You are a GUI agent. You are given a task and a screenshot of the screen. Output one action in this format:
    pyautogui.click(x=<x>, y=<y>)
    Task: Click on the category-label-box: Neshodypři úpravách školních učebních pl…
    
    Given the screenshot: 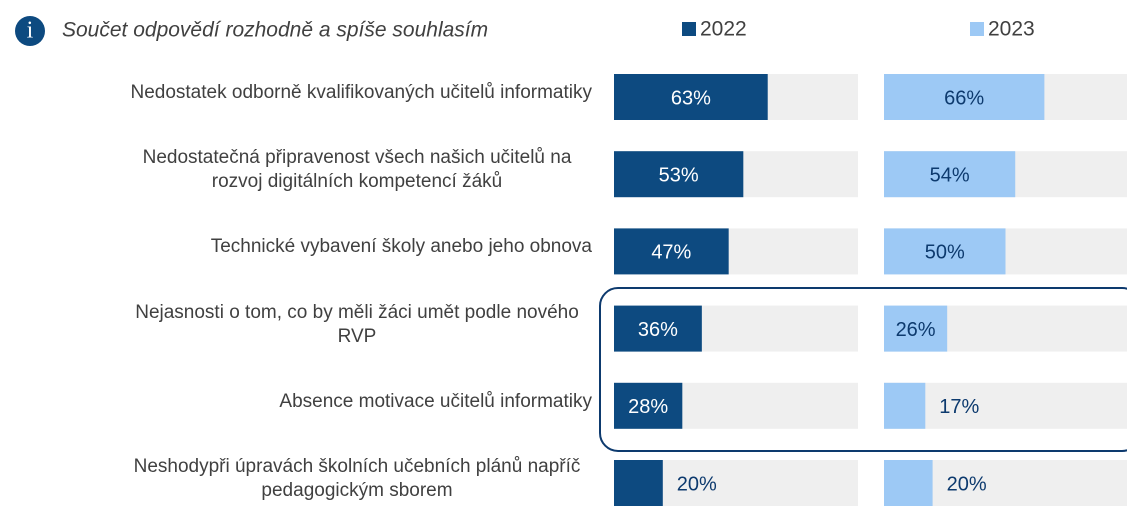 What is the action you would take?
    pyautogui.click(x=306, y=479)
    